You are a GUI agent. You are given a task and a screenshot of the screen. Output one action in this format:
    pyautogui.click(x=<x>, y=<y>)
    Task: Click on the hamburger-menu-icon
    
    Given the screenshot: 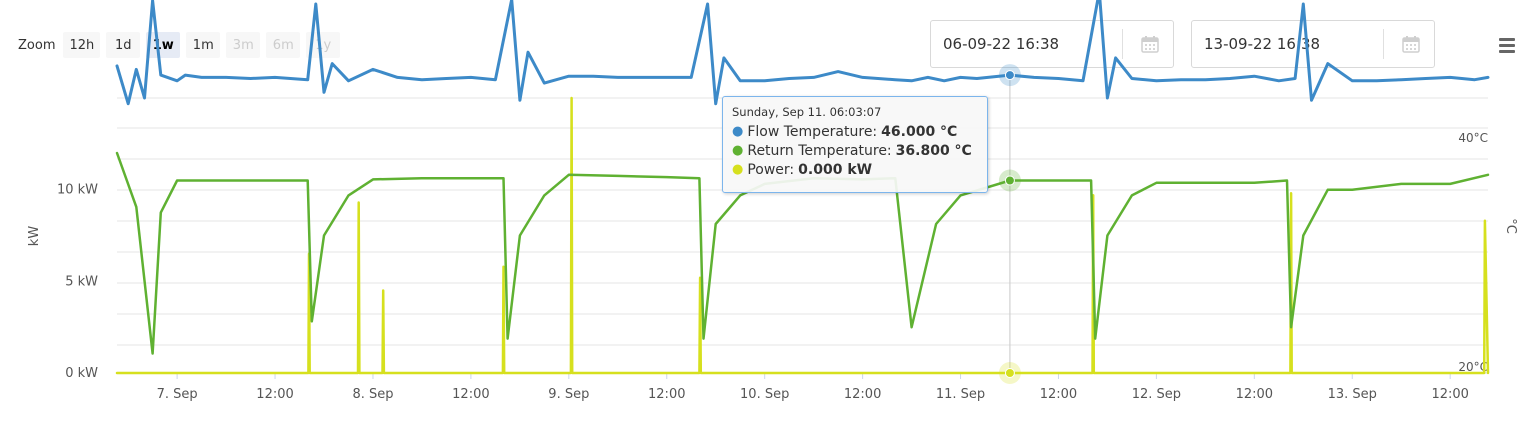 What is the action you would take?
    pyautogui.click(x=1507, y=47)
    